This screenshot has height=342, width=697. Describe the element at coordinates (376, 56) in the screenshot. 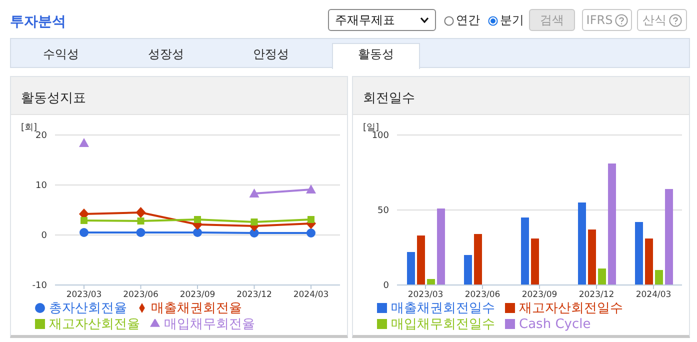

I see `text: 활동성` at that location.